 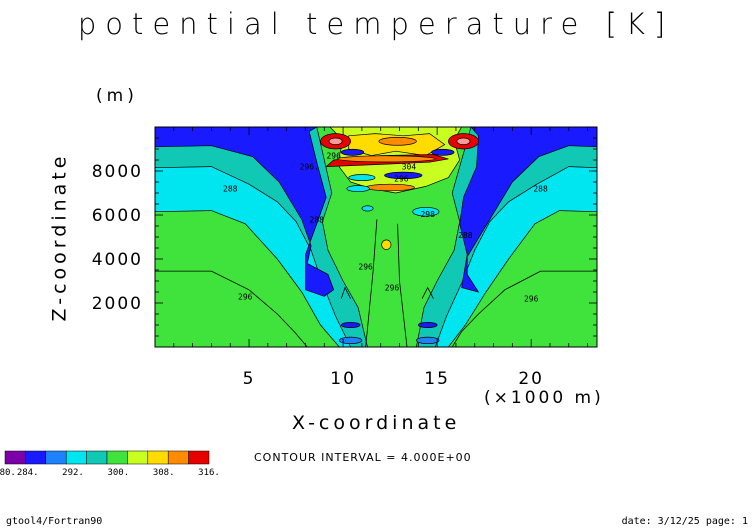 What do you see at coordinates (118, 473) in the screenshot?
I see `colorbar-tick-label: 300.` at bounding box center [118, 473].